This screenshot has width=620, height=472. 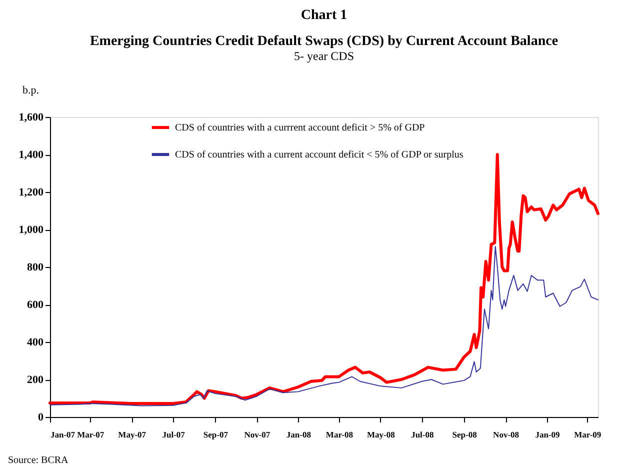 What do you see at coordinates (506, 435) in the screenshot?
I see `x-tick-label: Nov-08` at bounding box center [506, 435].